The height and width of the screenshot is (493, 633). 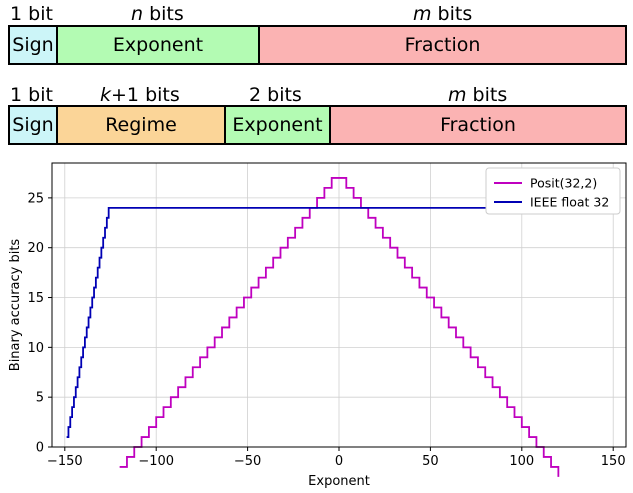 I want to click on y-tick-label: 25, so click(x=35, y=198).